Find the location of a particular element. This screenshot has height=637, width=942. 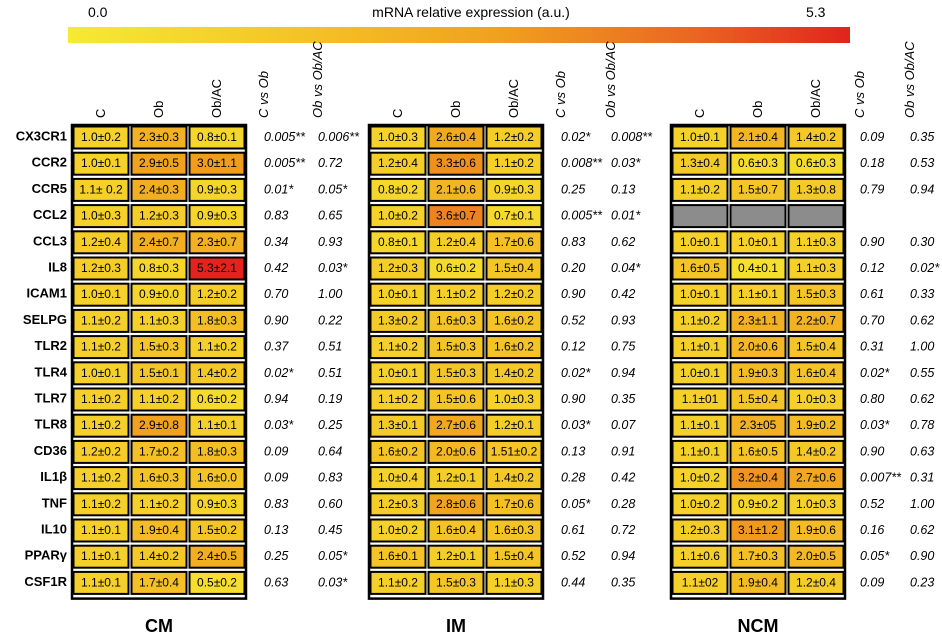

stat-value: 0.09 is located at coordinates (276, 478).